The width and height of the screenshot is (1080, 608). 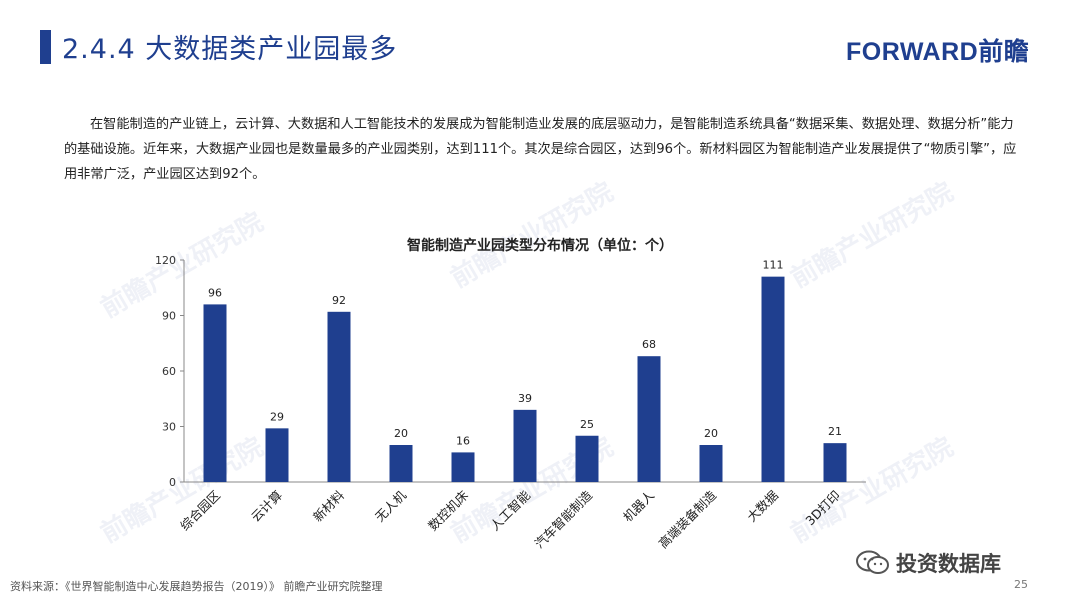 What do you see at coordinates (773, 265) in the screenshot?
I see `data-label: 111` at bounding box center [773, 265].